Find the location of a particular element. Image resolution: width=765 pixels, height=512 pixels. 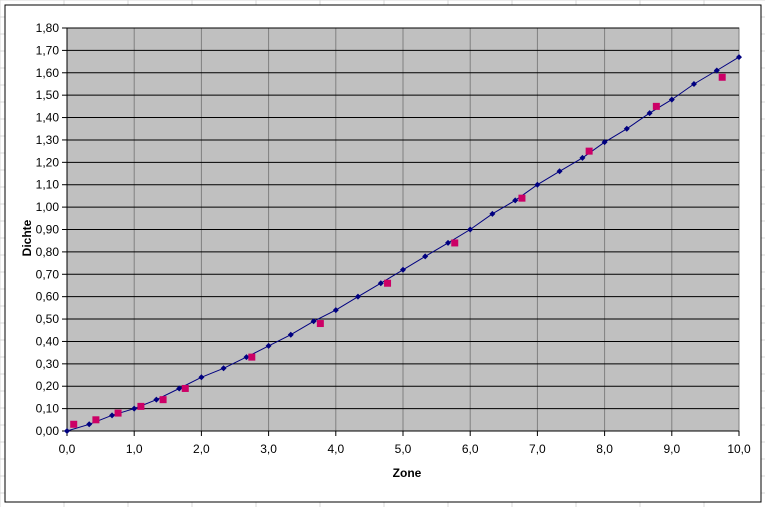

x-tick-label: 2,0 is located at coordinates (201, 449).